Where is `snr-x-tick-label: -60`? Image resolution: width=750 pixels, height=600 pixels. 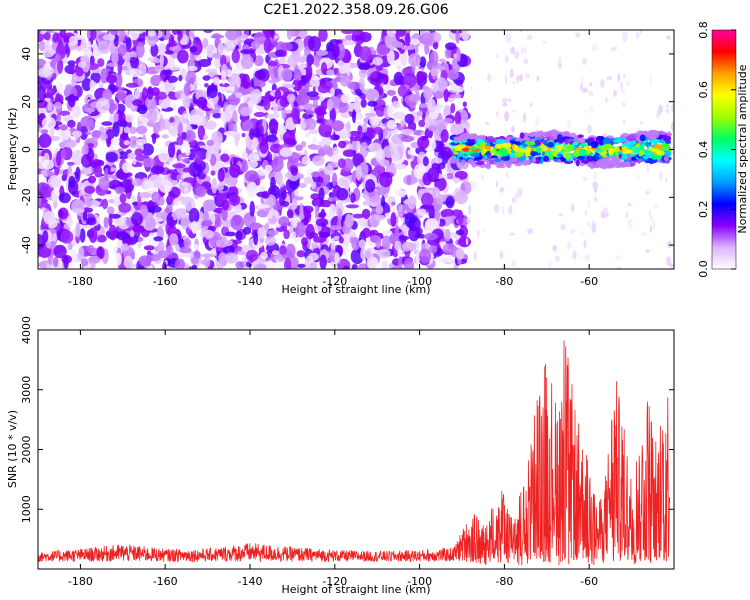
snr-x-tick-label: -60 is located at coordinates (589, 581).